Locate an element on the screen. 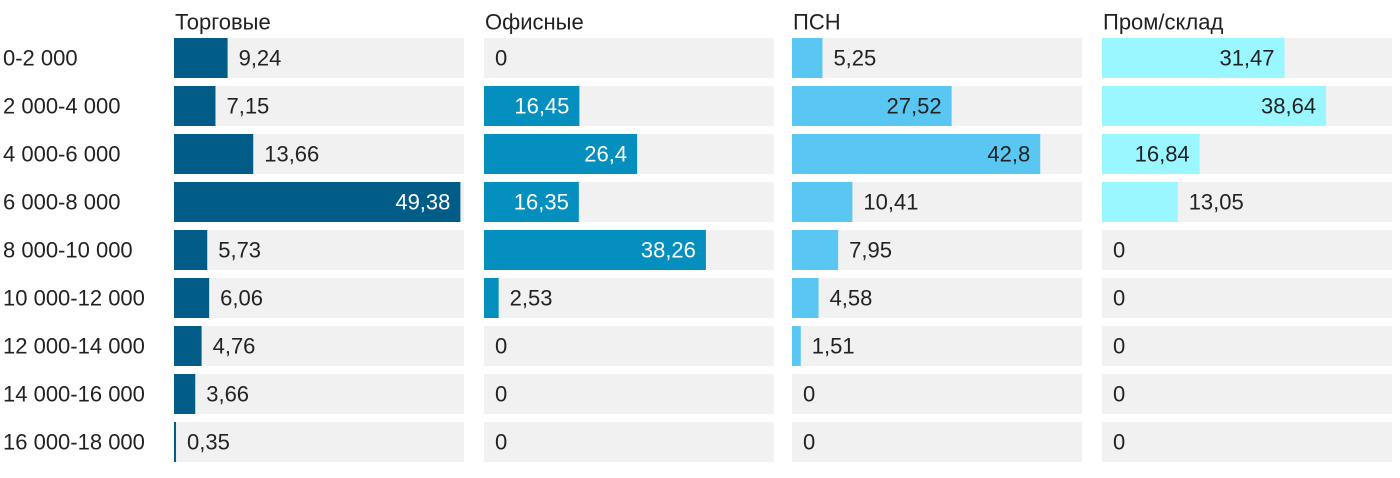 The width and height of the screenshot is (1400, 478). data-label: 16,35 is located at coordinates (541, 202).